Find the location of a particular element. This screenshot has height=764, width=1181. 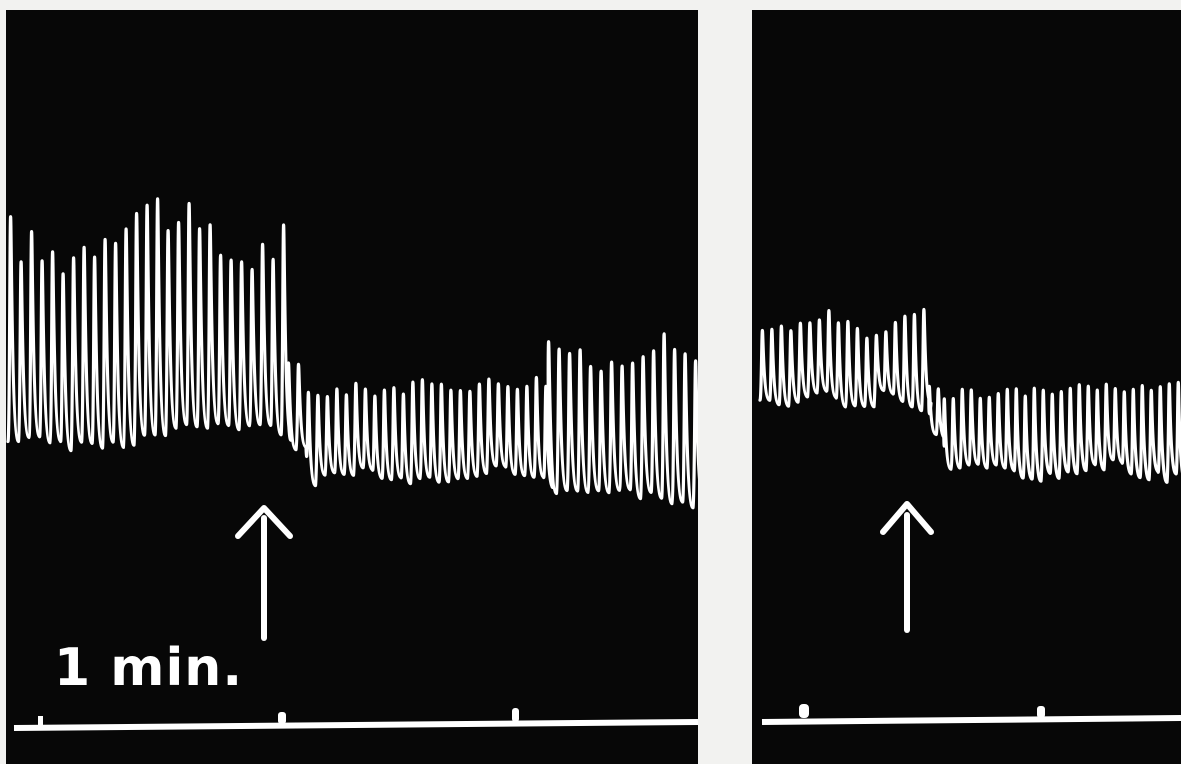

right-oscillation-trace is located at coordinates (969, 395).